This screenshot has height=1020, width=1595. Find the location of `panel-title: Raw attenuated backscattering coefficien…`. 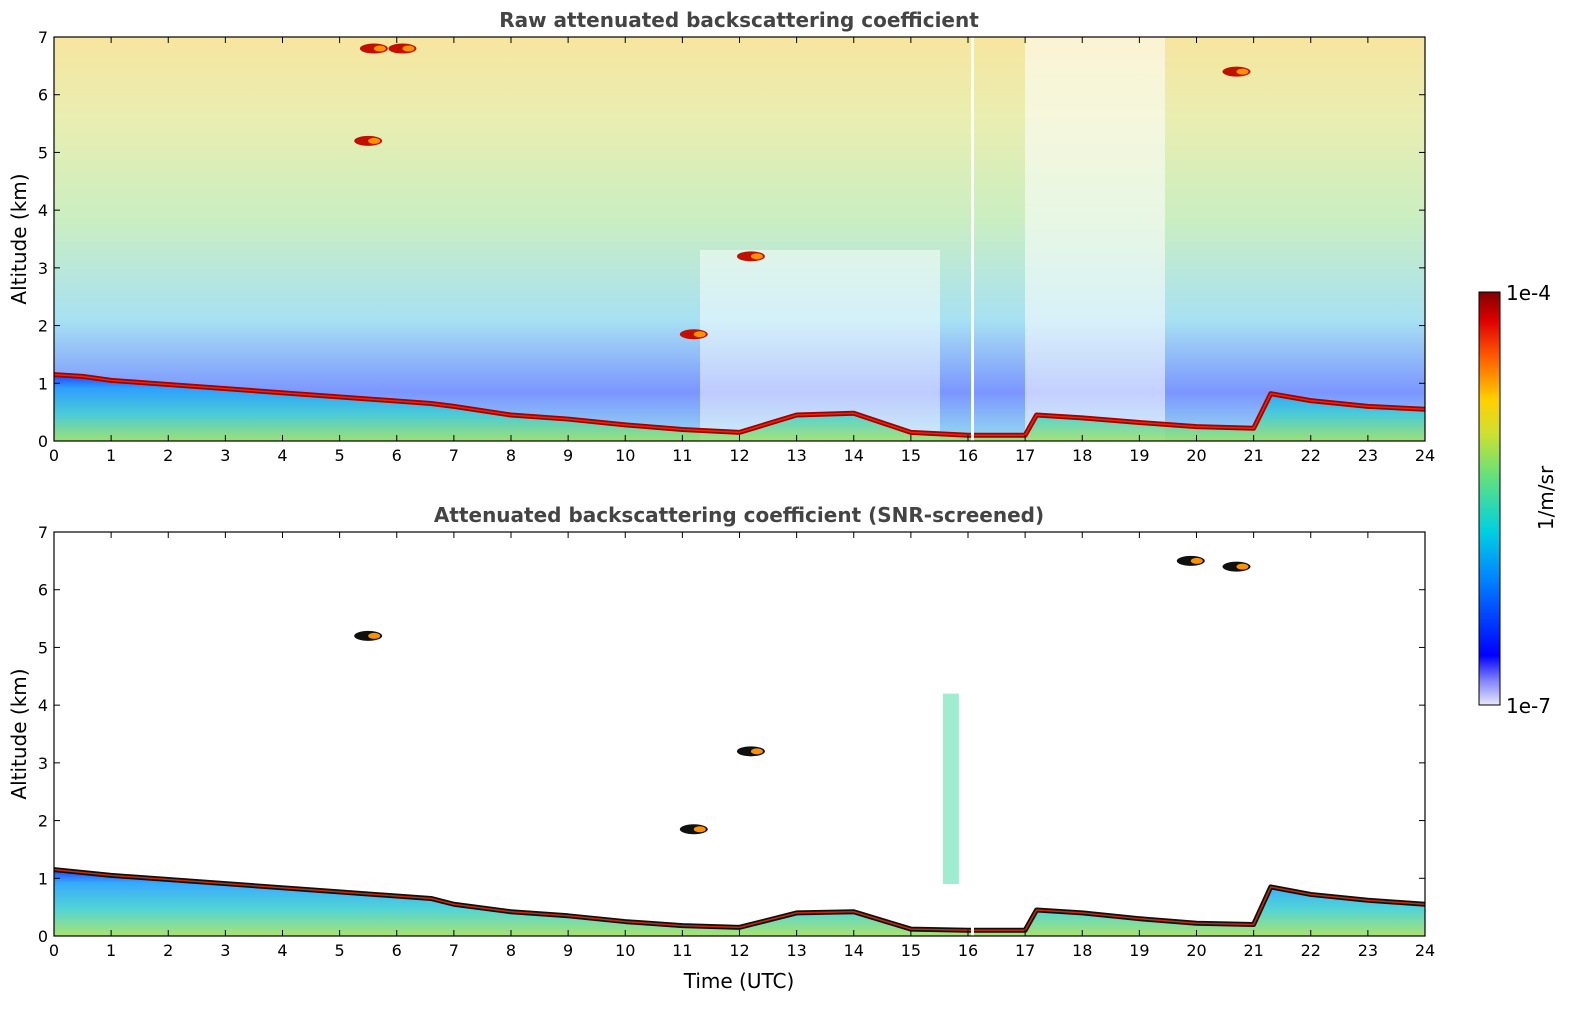

panel-title: Raw attenuated backscattering coefficien… is located at coordinates (739, 20).